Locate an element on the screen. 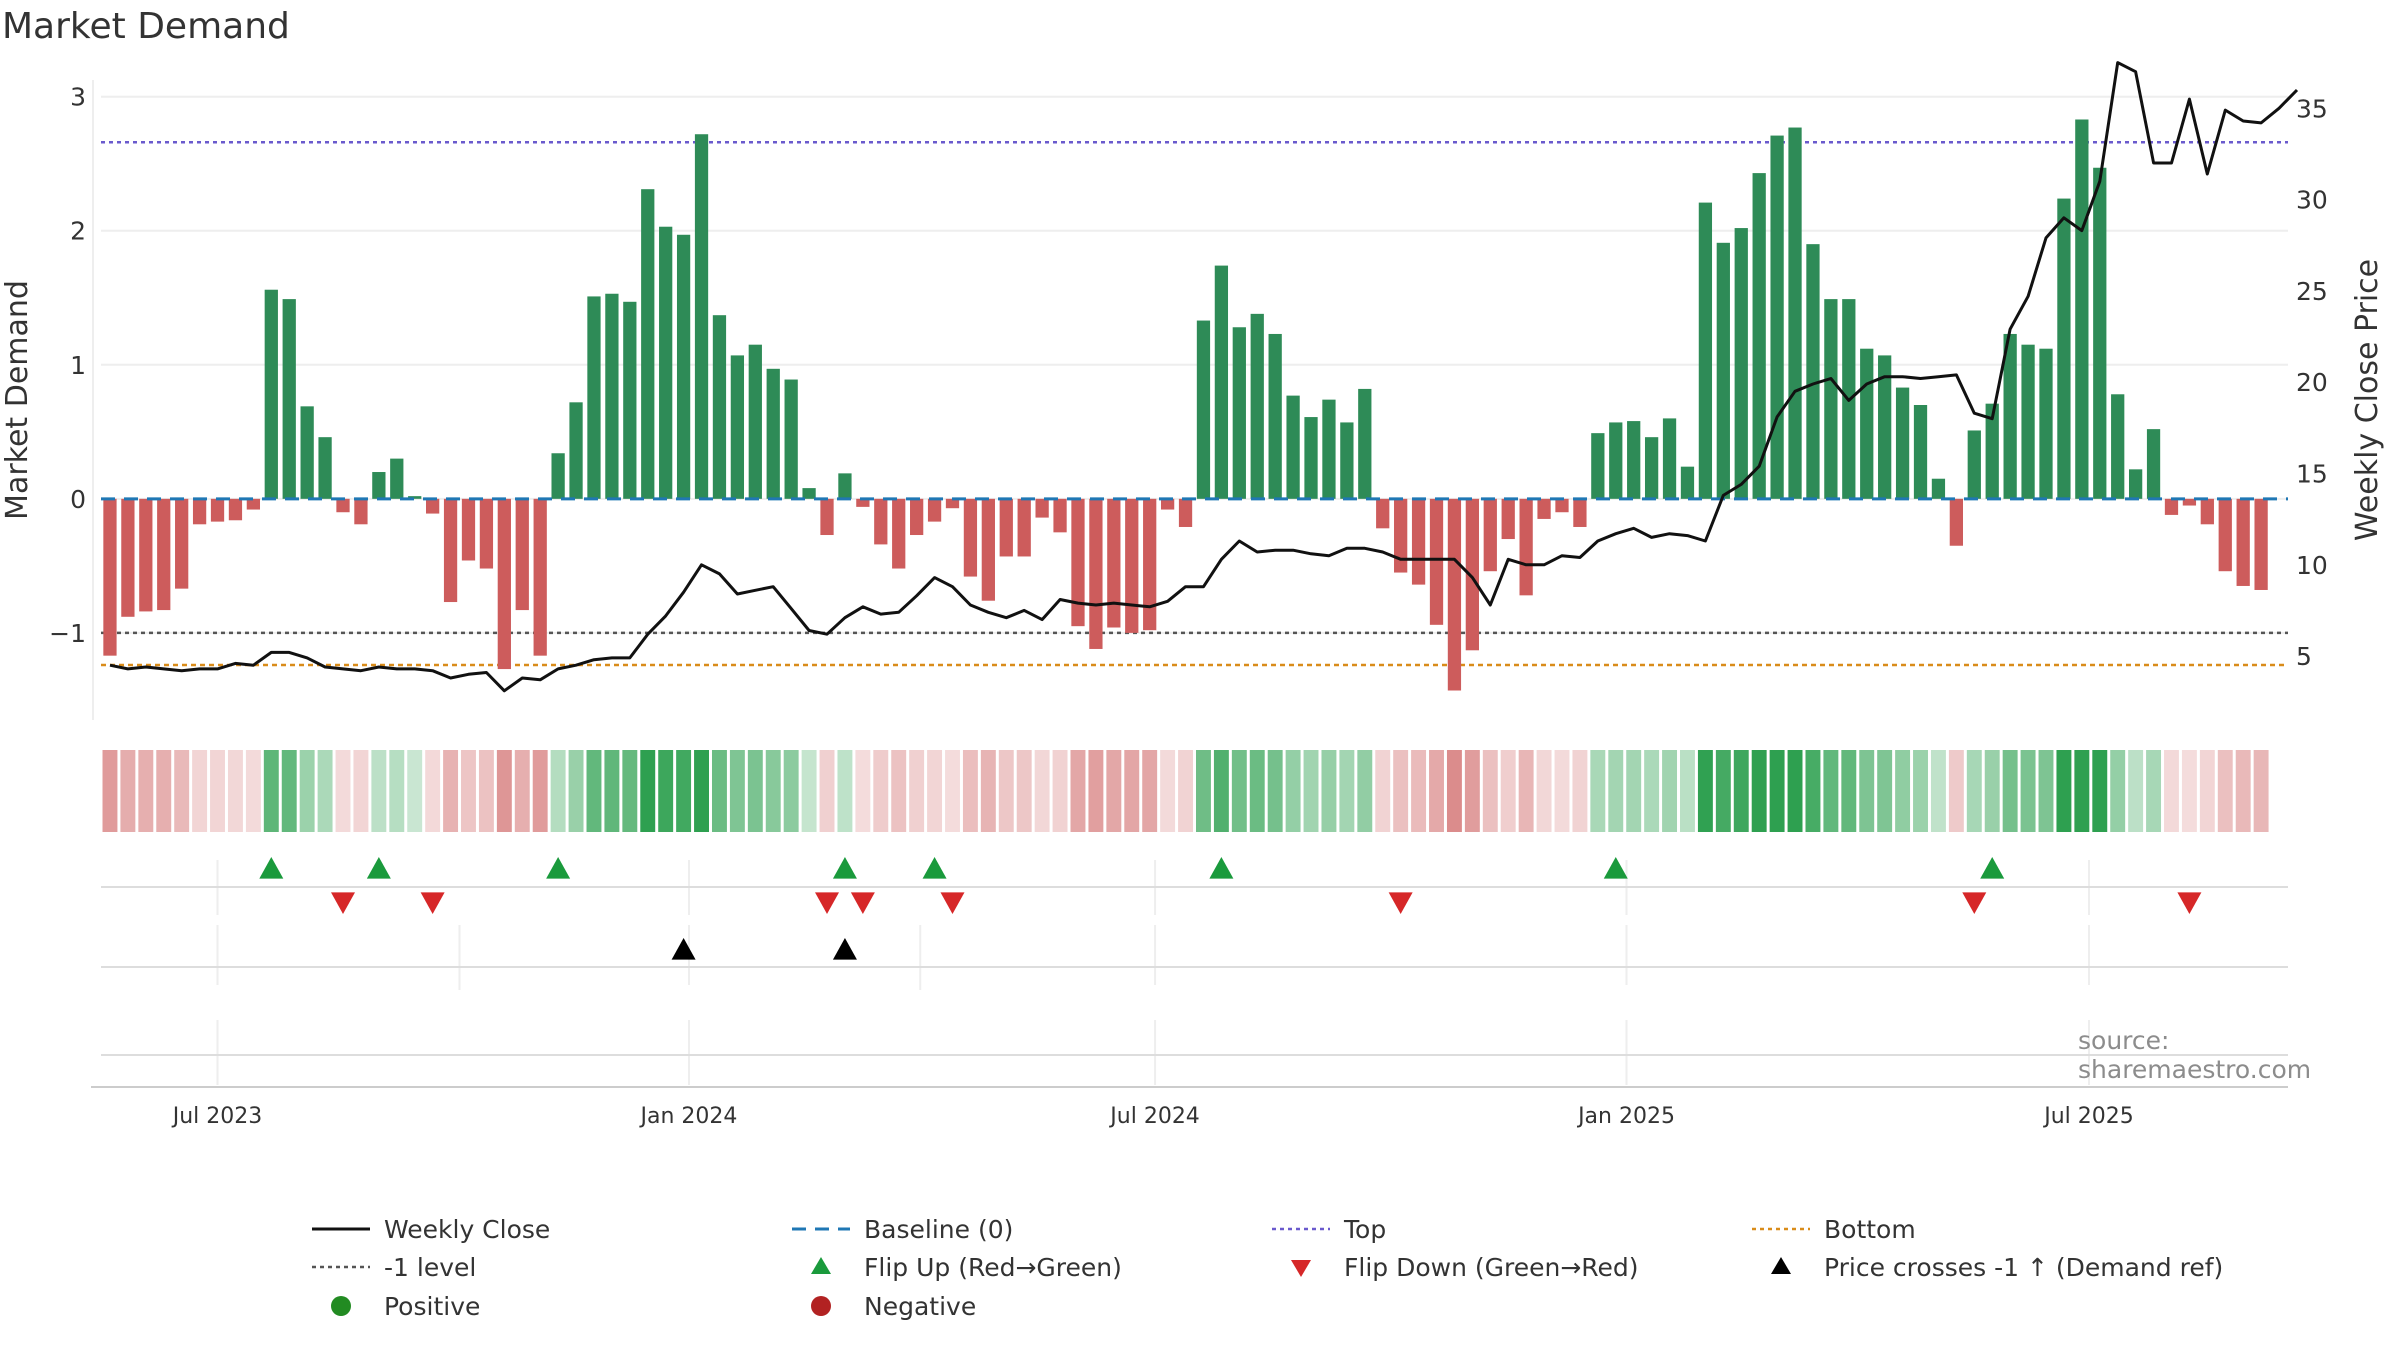  legend-swatch is located at coordinates (1781, 1265).